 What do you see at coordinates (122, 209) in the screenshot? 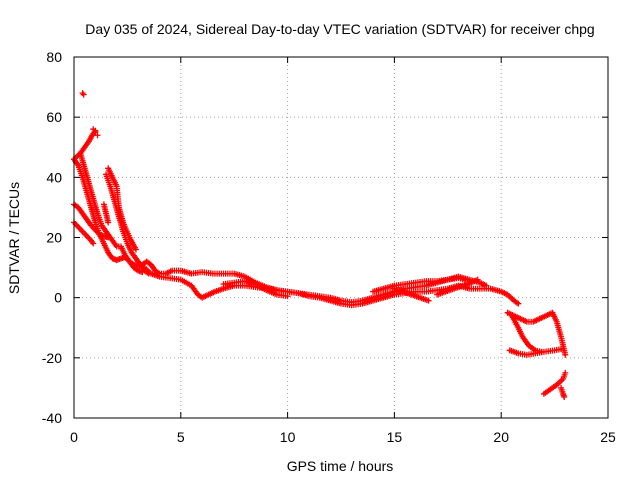
I see `series-track-h` at bounding box center [122, 209].